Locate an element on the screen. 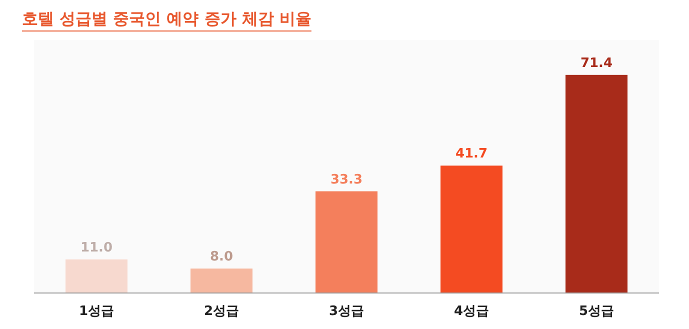 This screenshot has width=689, height=329. x-tick-label: 2성급 is located at coordinates (222, 311).